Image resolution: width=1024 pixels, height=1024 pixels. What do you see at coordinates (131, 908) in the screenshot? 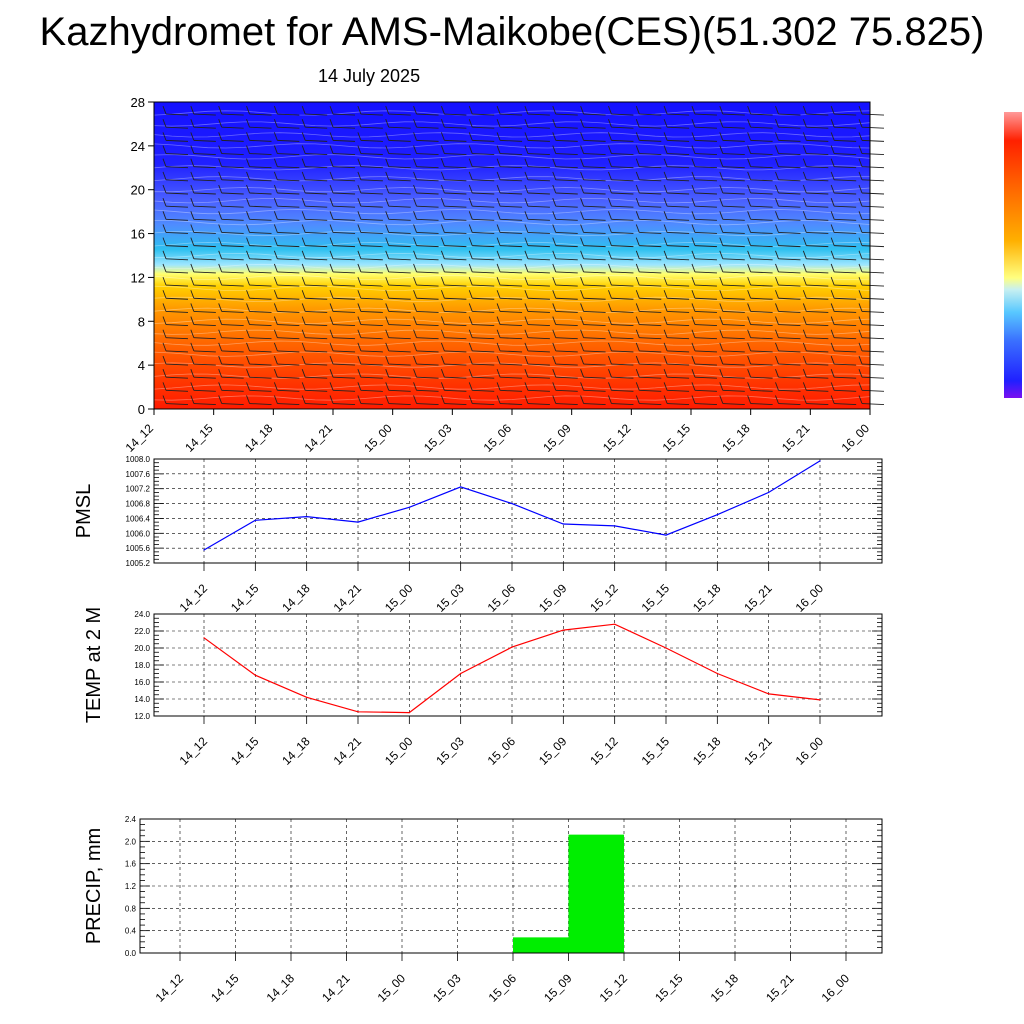
I see `y-tick-label: 0.8` at bounding box center [131, 908].